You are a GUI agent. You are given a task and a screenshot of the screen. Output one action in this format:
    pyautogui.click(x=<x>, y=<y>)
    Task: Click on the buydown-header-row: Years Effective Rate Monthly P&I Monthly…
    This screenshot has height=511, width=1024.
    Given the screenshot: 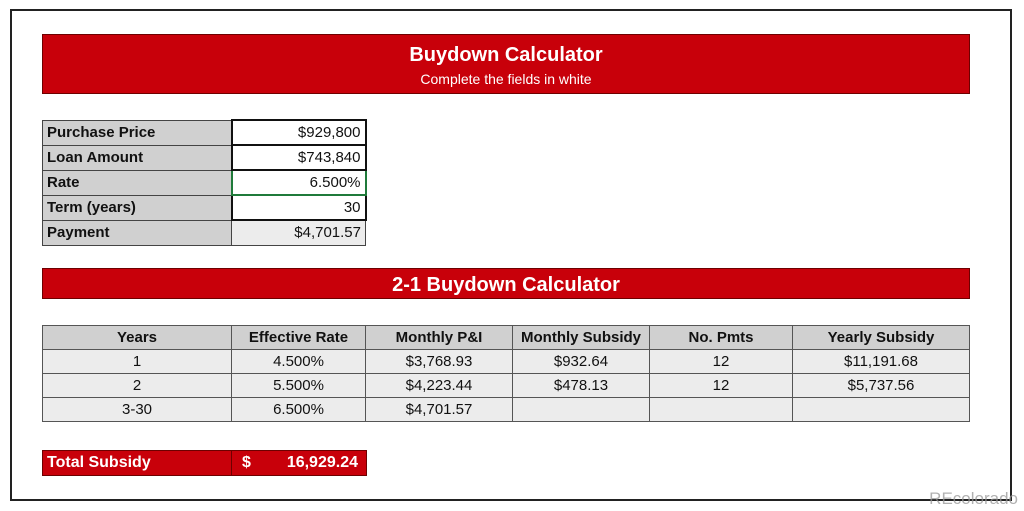 What is the action you would take?
    pyautogui.click(x=506, y=337)
    